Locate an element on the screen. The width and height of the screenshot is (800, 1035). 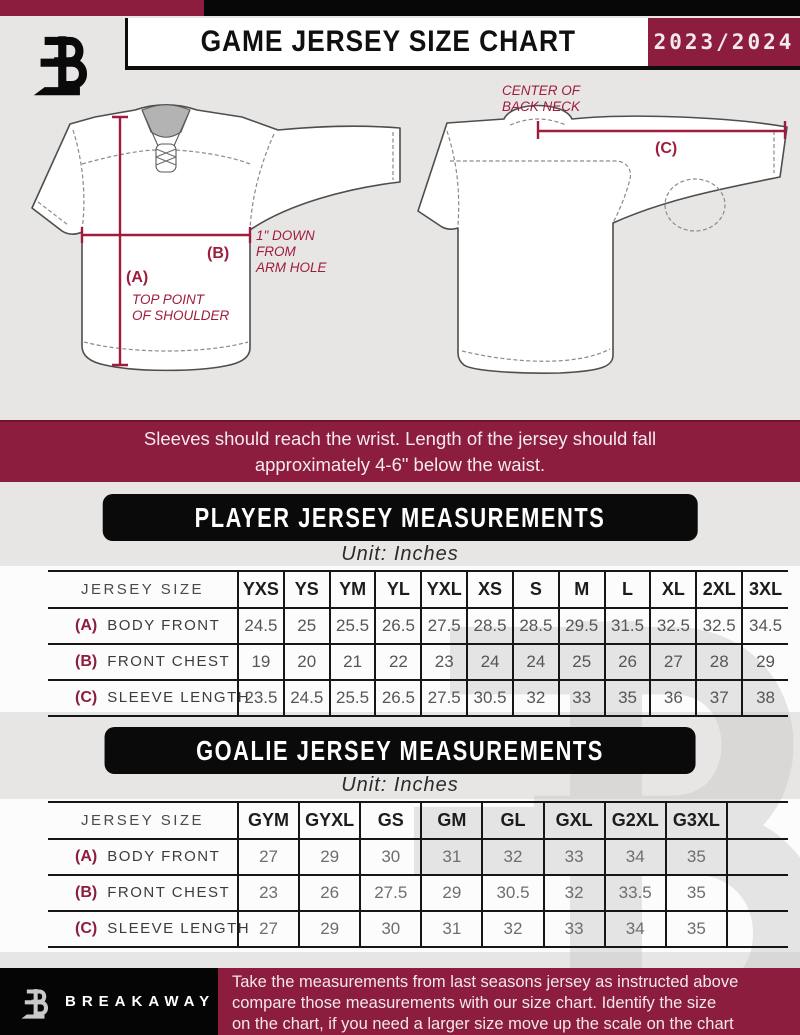
front-a-line2: OF SHOULDER is located at coordinates (181, 315).